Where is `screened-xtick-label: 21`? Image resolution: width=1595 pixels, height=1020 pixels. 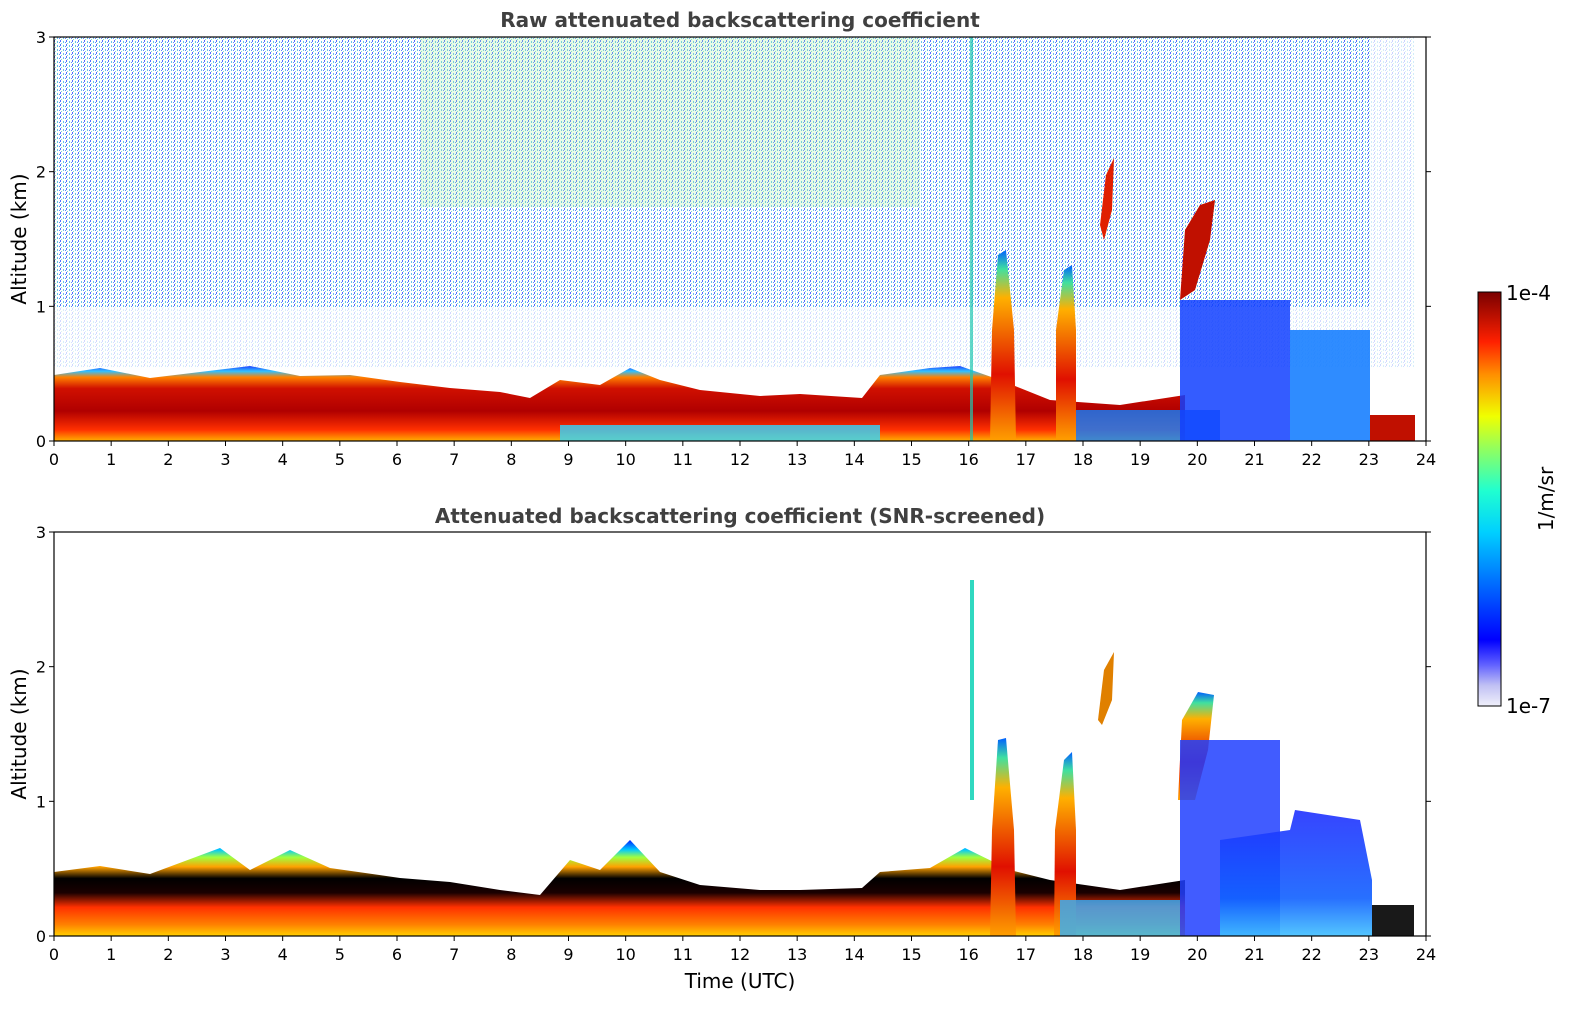
screened-xtick-label: 21 is located at coordinates (1254, 954).